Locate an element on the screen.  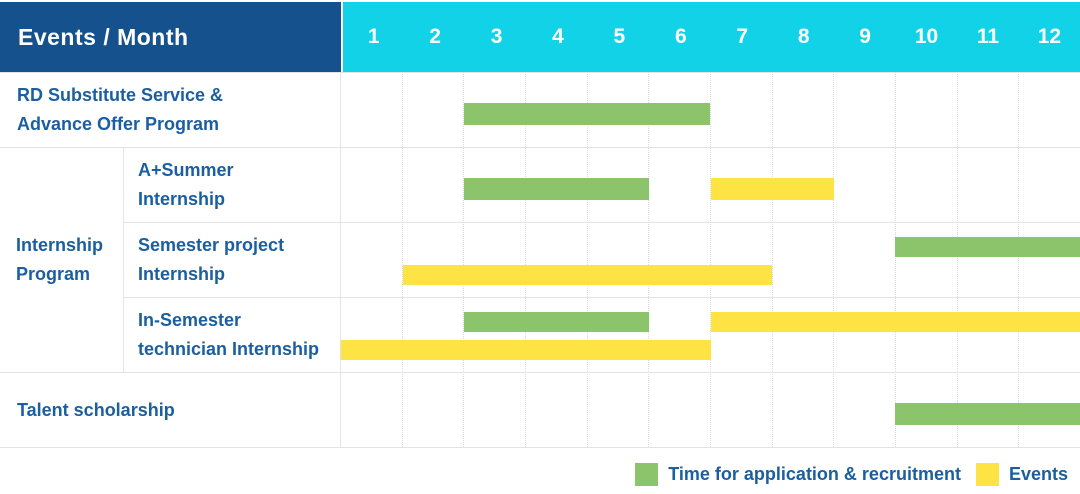
row-label-rd-substitute-service-line: RD Substitute Service & is located at coordinates (120, 95).